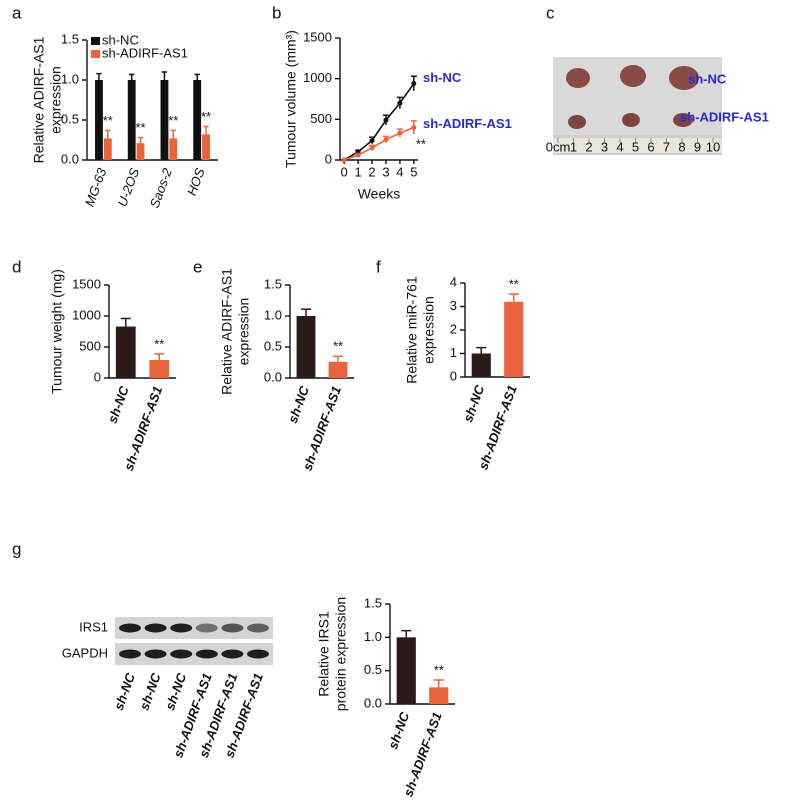  What do you see at coordinates (453, 352) in the screenshot?
I see `y-tick-label: 1` at bounding box center [453, 352].